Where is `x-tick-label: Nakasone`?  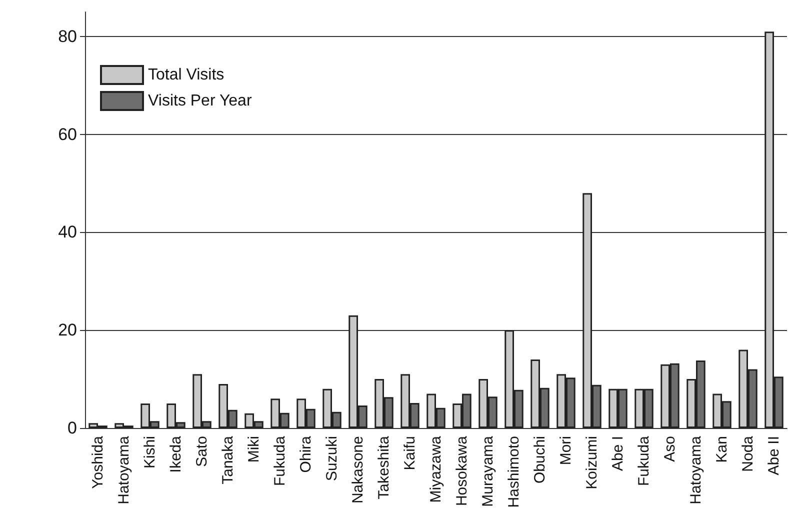
x-tick-label: Nakasone is located at coordinates (358, 470).